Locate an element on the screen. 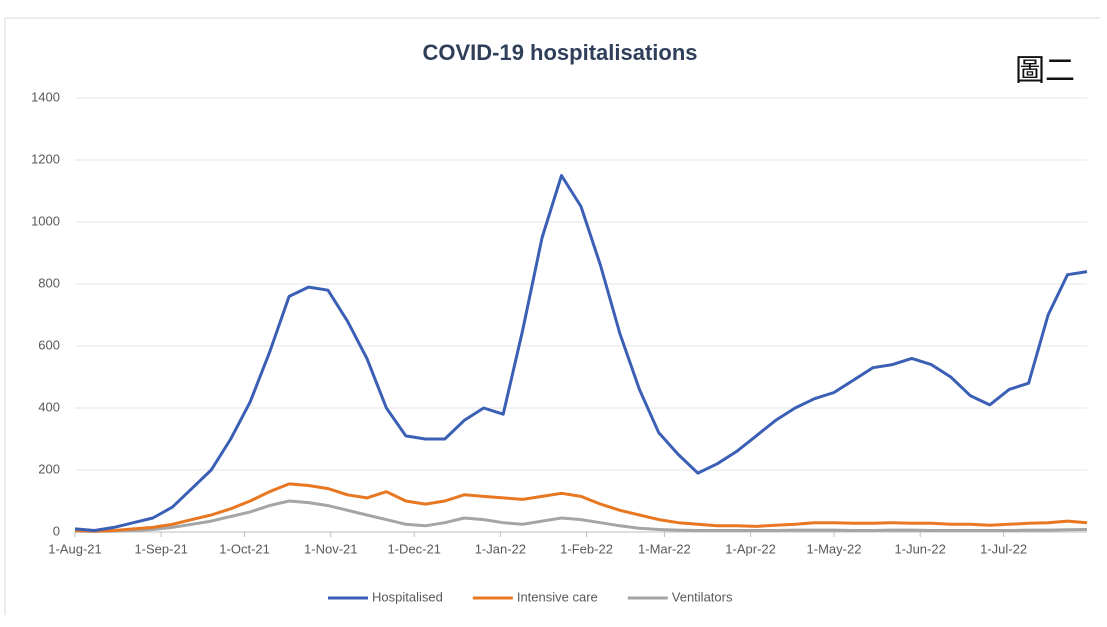 Image resolution: width=1107 pixels, height=627 pixels. y-tick-label: 1000 is located at coordinates (45, 220).